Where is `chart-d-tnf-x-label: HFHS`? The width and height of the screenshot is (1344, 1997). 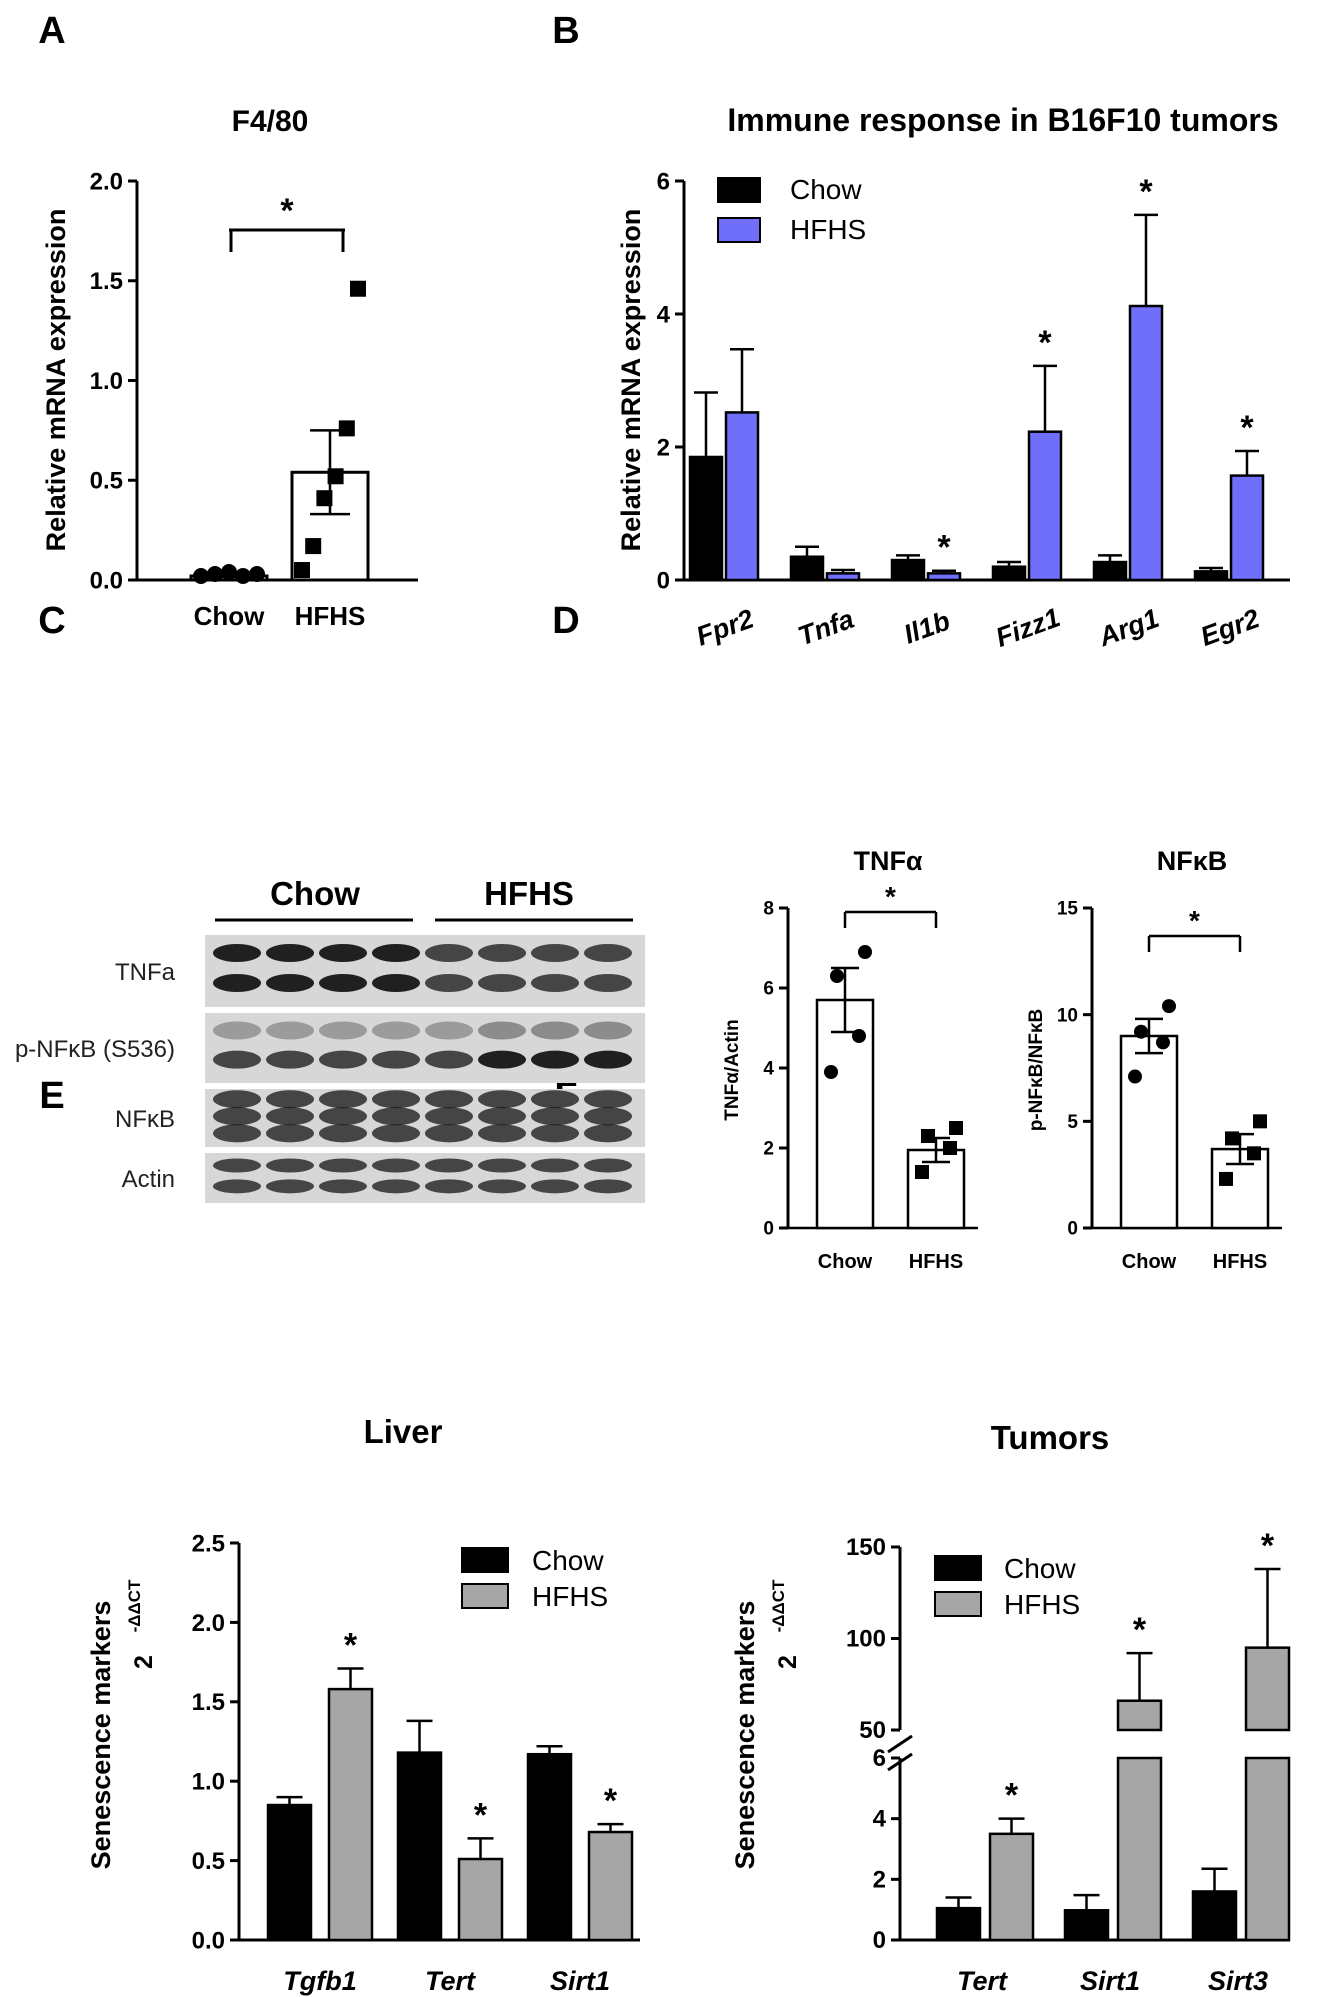
chart-d-tnf-x-label: HFHS is located at coordinates (936, 1262).